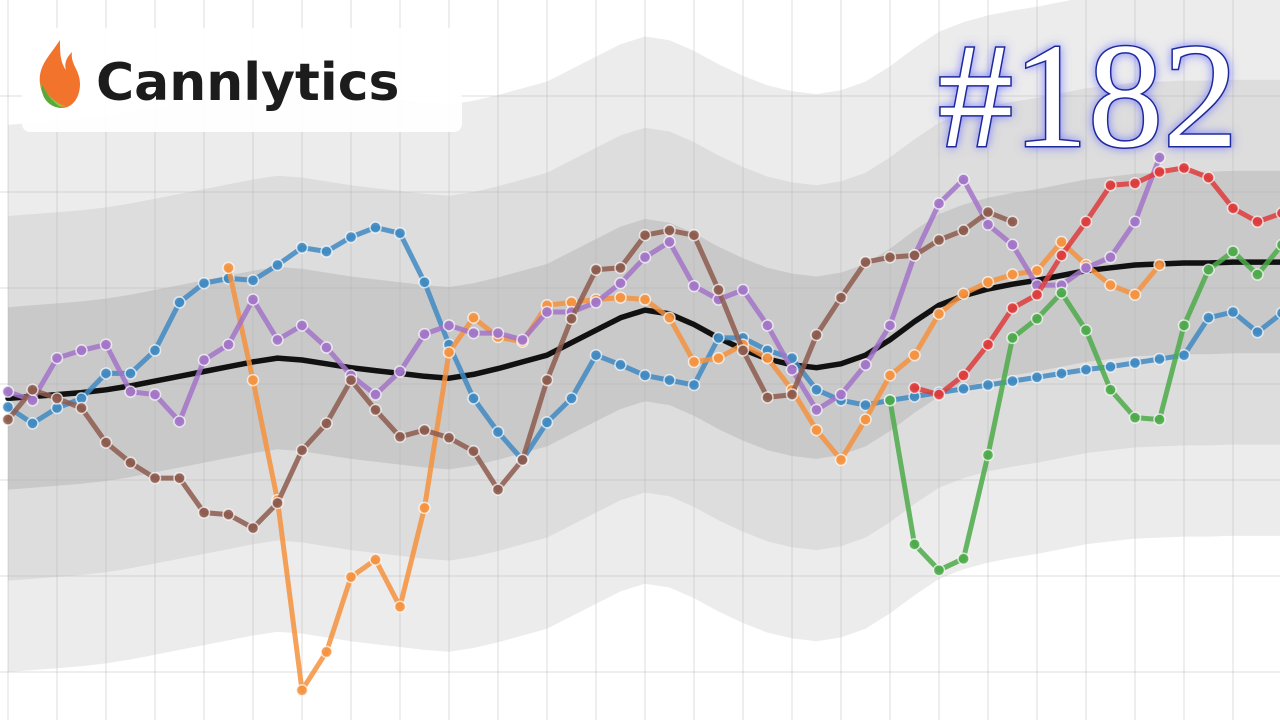  What do you see at coordinates (242, 80) in the screenshot?
I see `logo: Cannlytics` at bounding box center [242, 80].